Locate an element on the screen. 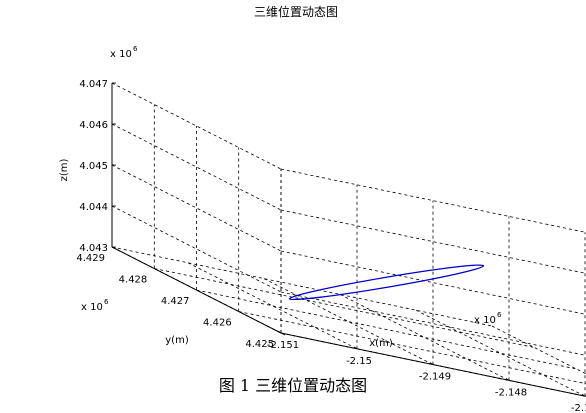  x-axis-label: x(m) is located at coordinates (381, 343).